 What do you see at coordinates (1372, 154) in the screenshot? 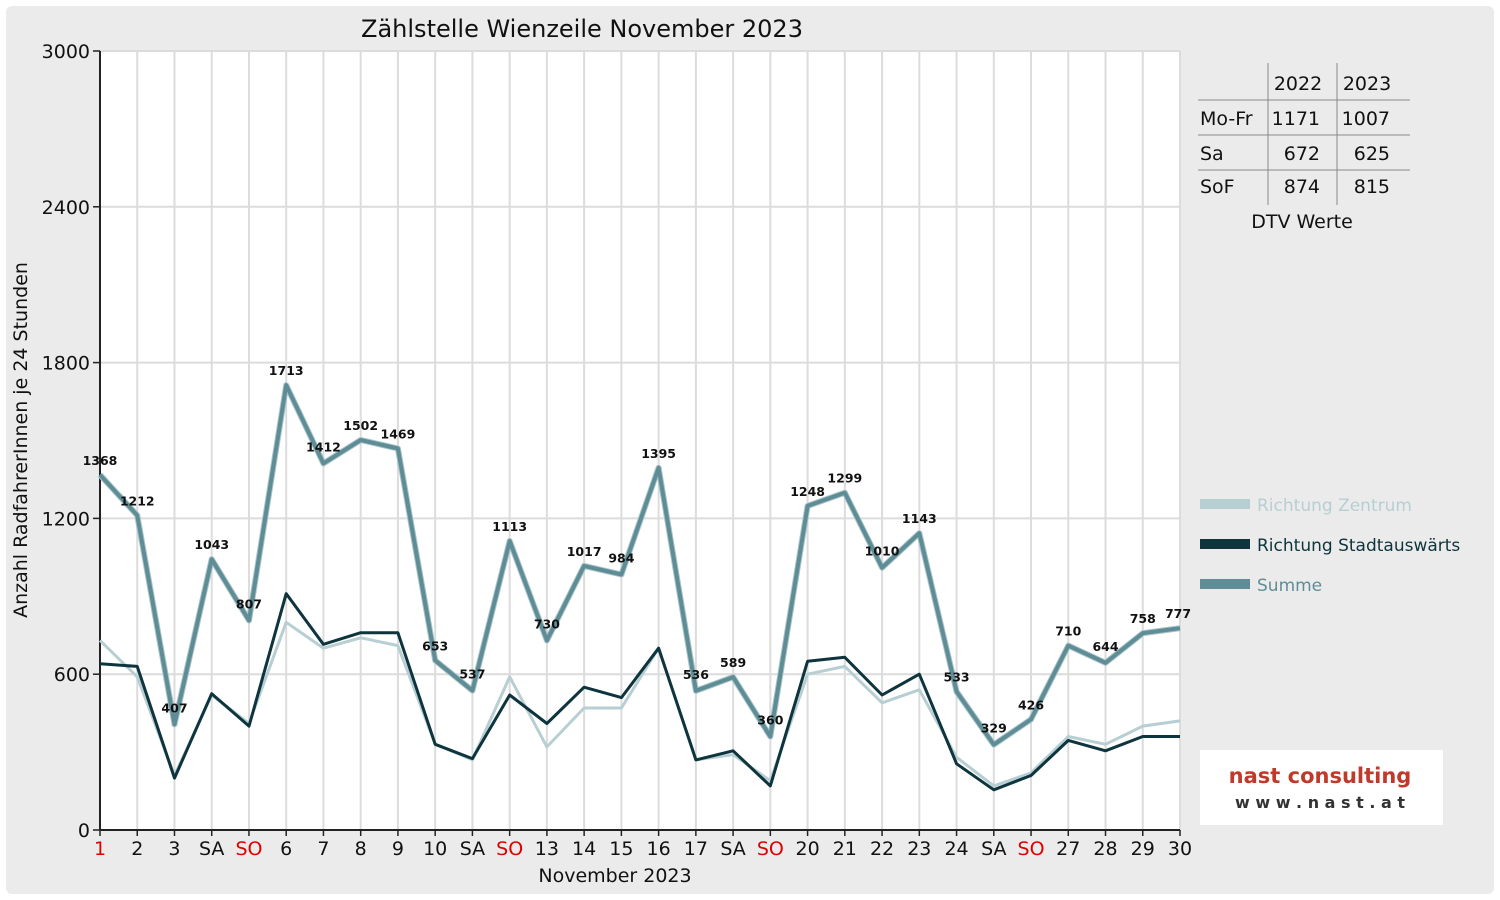
I see `table-cell: 625` at bounding box center [1372, 154].